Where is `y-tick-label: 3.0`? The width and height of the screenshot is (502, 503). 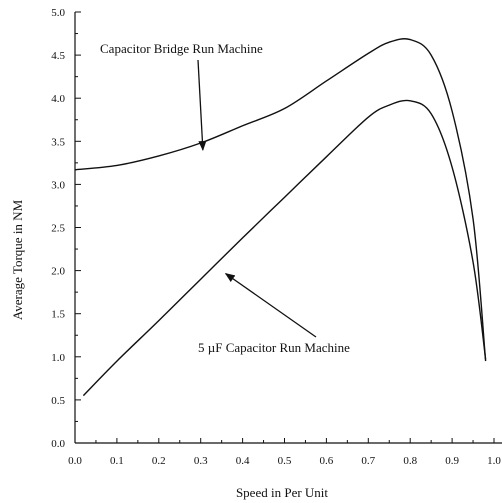 y-tick-label: 3.0 is located at coordinates (58, 185).